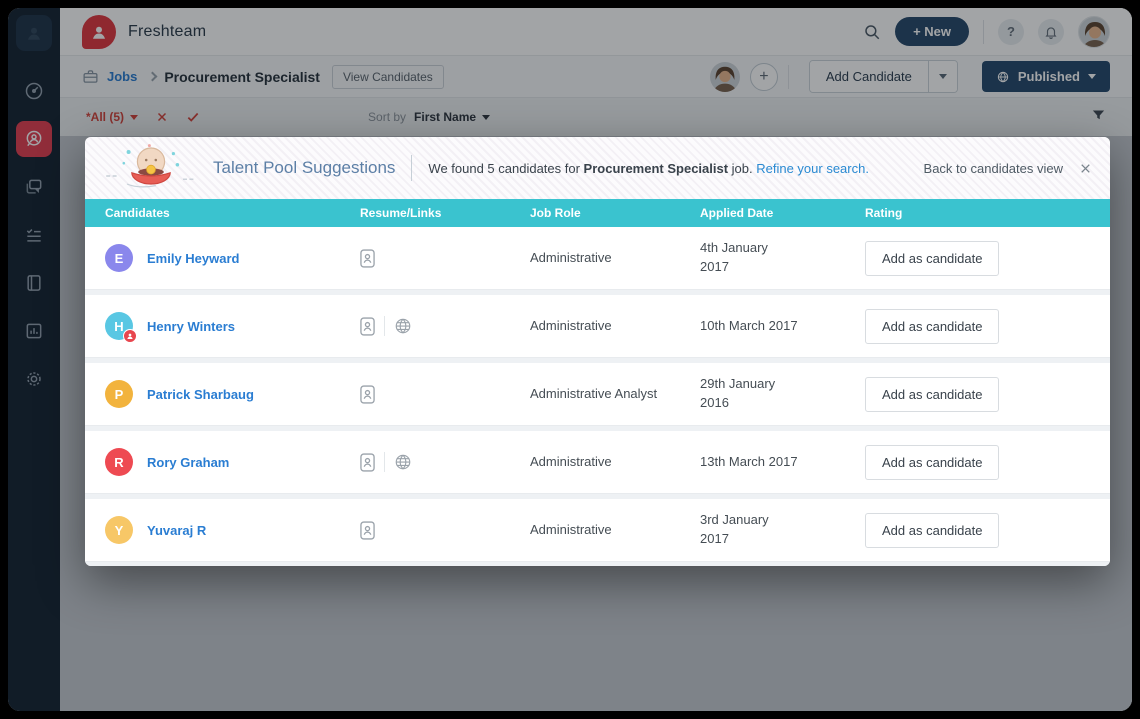  Describe the element at coordinates (993, 168) in the screenshot. I see `back-to-candidates-link: Back to candidates view` at that location.